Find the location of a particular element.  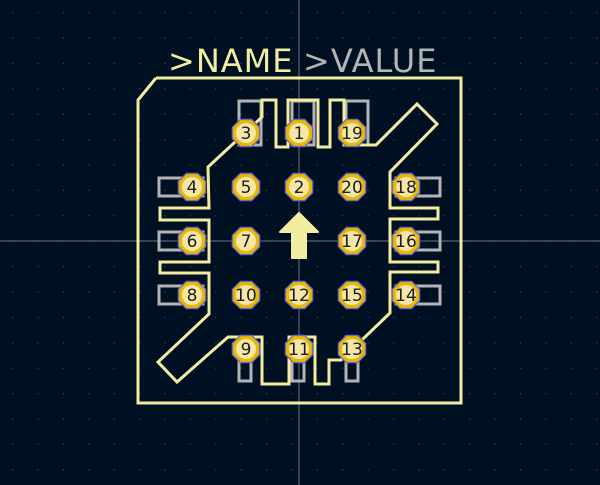

pad-9: 9 is located at coordinates (246, 349).